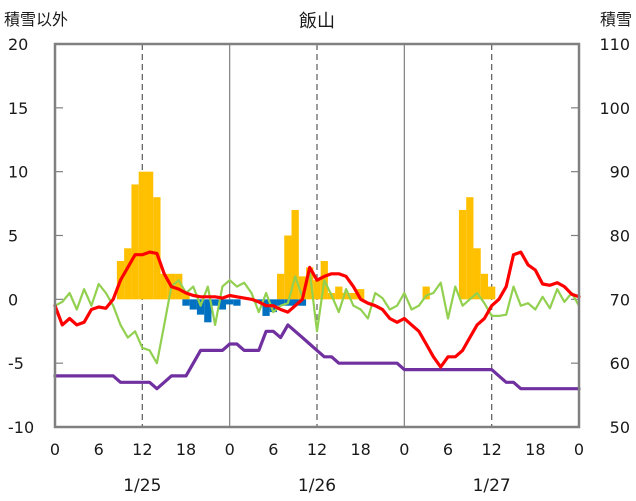 Image resolution: width=636 pixels, height=501 pixels. Describe the element at coordinates (620, 363) in the screenshot. I see `ytick-right-label: 60` at that location.